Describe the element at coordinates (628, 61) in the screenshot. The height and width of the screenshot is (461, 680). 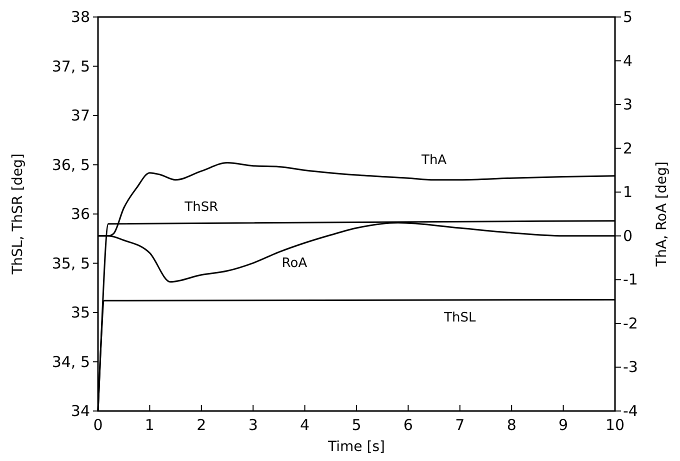
I see `y2-tick-label: 4` at that location.